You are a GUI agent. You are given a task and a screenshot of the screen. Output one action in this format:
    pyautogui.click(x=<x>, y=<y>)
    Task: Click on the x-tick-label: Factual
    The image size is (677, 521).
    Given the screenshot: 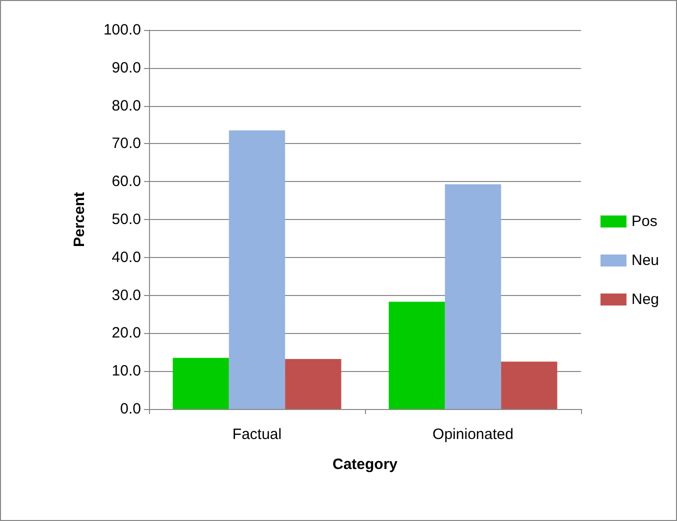 What is the action you would take?
    pyautogui.click(x=257, y=434)
    